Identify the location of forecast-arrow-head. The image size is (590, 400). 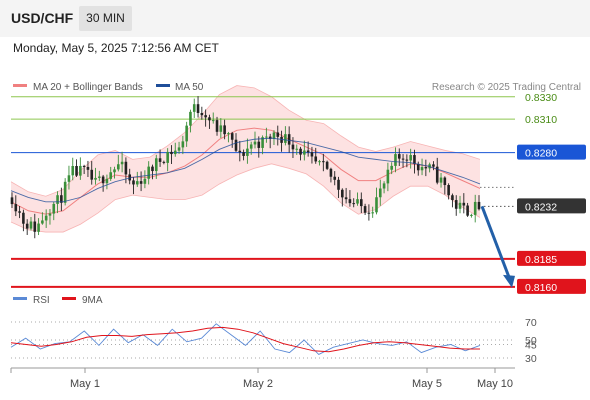
(509, 281).